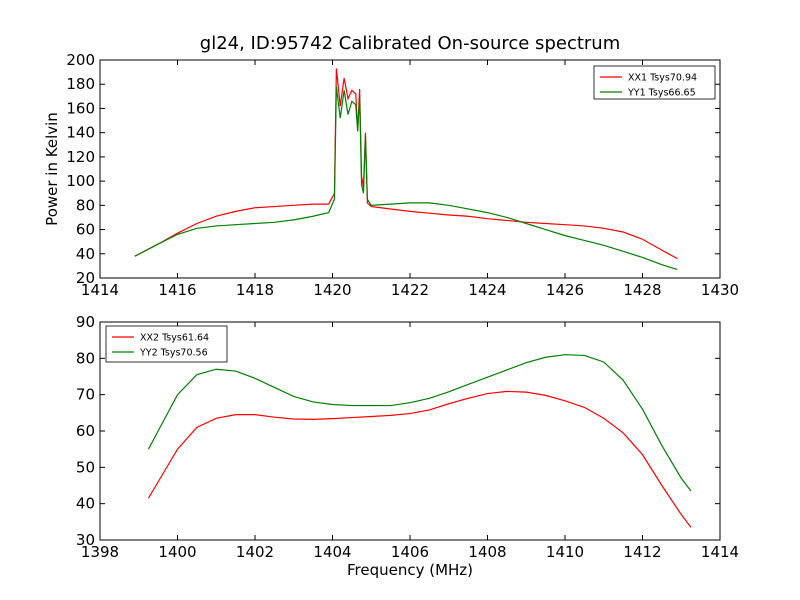 Image resolution: width=800 pixels, height=600 pixels. What do you see at coordinates (487, 290) in the screenshot?
I see `top-x-tick-label: 1424` at bounding box center [487, 290].